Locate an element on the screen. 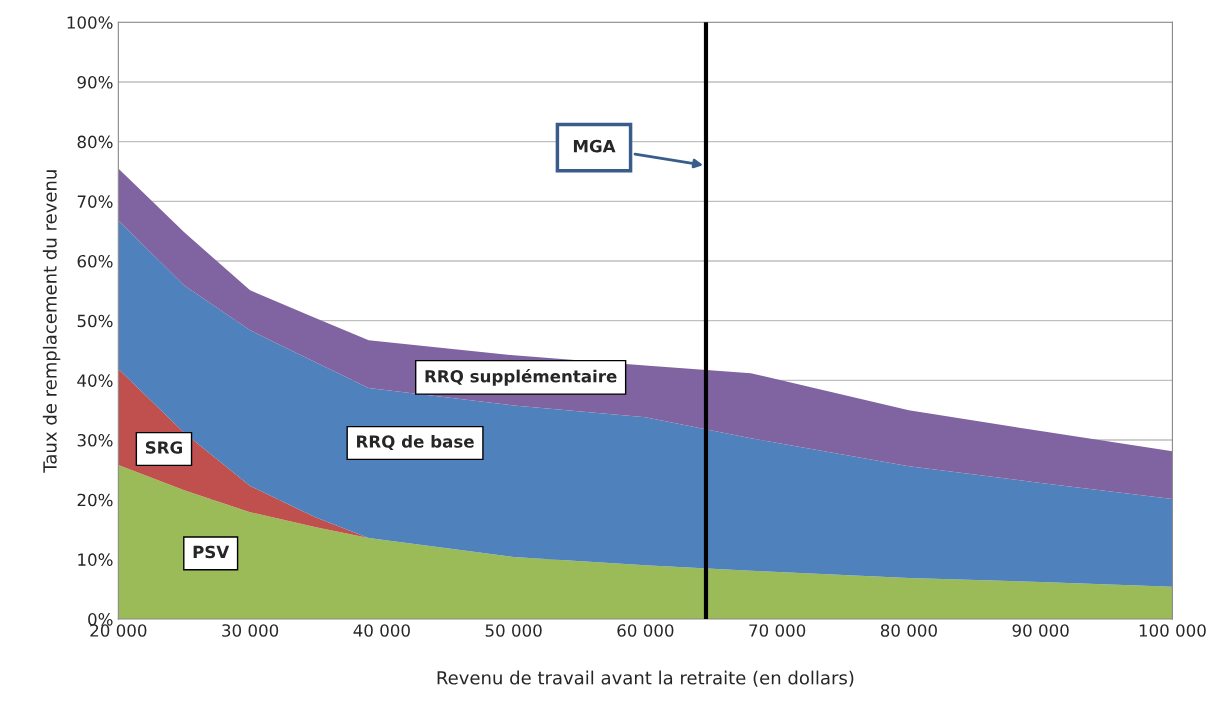  x-tick-label: 70 000 is located at coordinates (777, 630).